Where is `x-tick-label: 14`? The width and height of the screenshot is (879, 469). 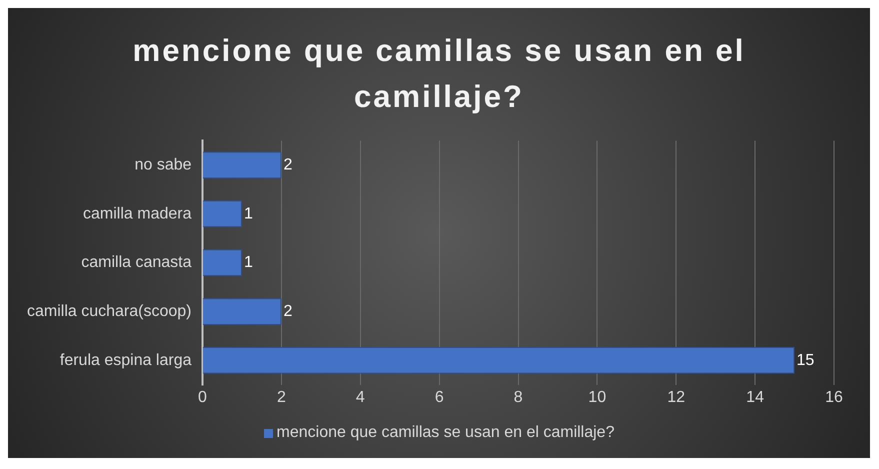
x-tick-label: 14 is located at coordinates (755, 397).